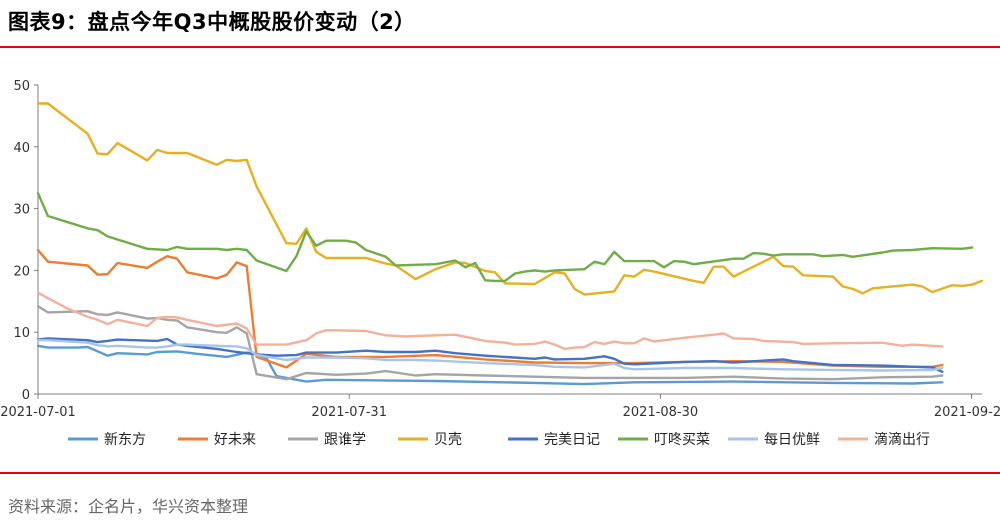 This screenshot has height=522, width=1000. Describe the element at coordinates (128, 506) in the screenshot. I see `source-note: 资料来源：企名片，华兴资本整理` at that location.